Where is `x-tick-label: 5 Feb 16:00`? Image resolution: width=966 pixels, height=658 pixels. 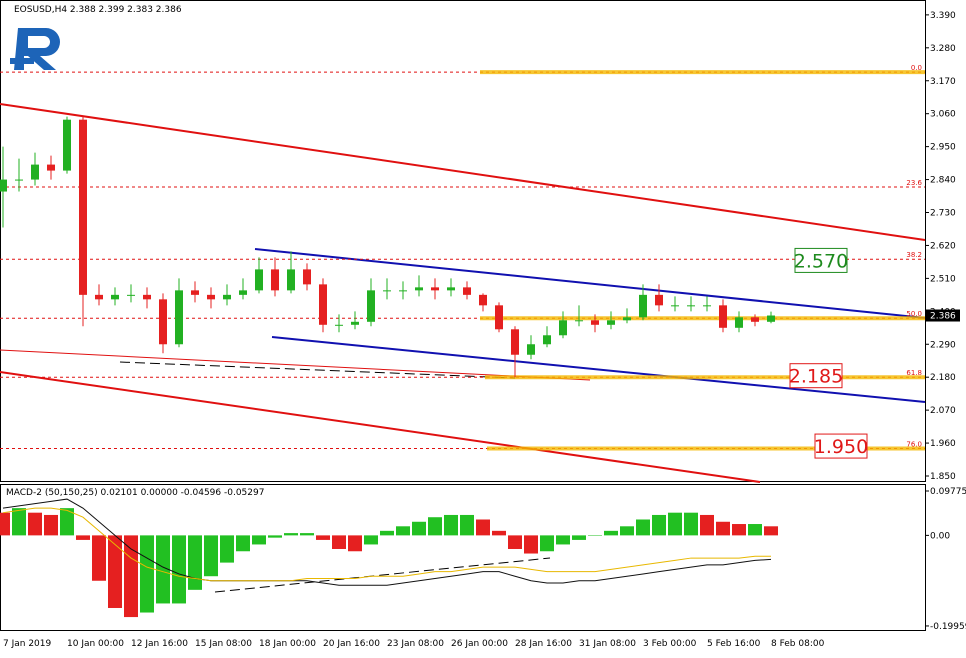
x-tick-label: 5 Feb 16:00 is located at coordinates (734, 644).